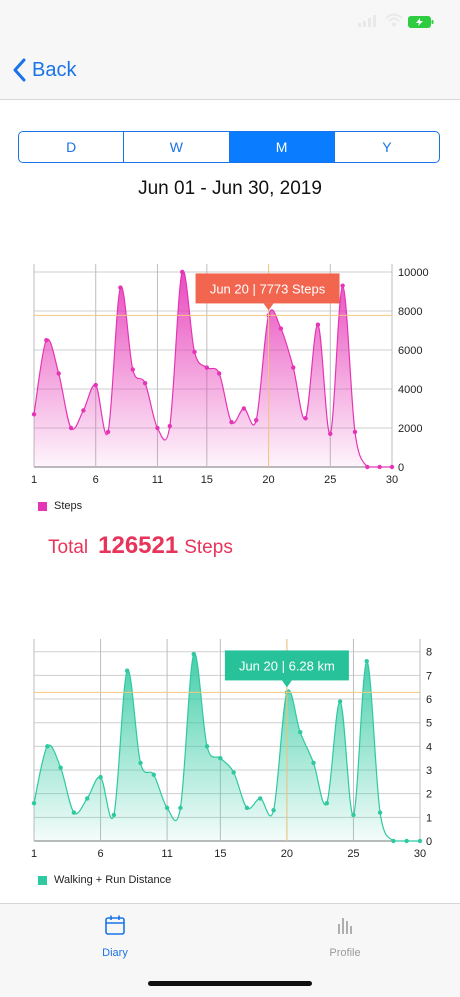 The height and width of the screenshot is (997, 460). What do you see at coordinates (410, 351) in the screenshot?
I see `steps-y-tick-label: 6000` at bounding box center [410, 351].